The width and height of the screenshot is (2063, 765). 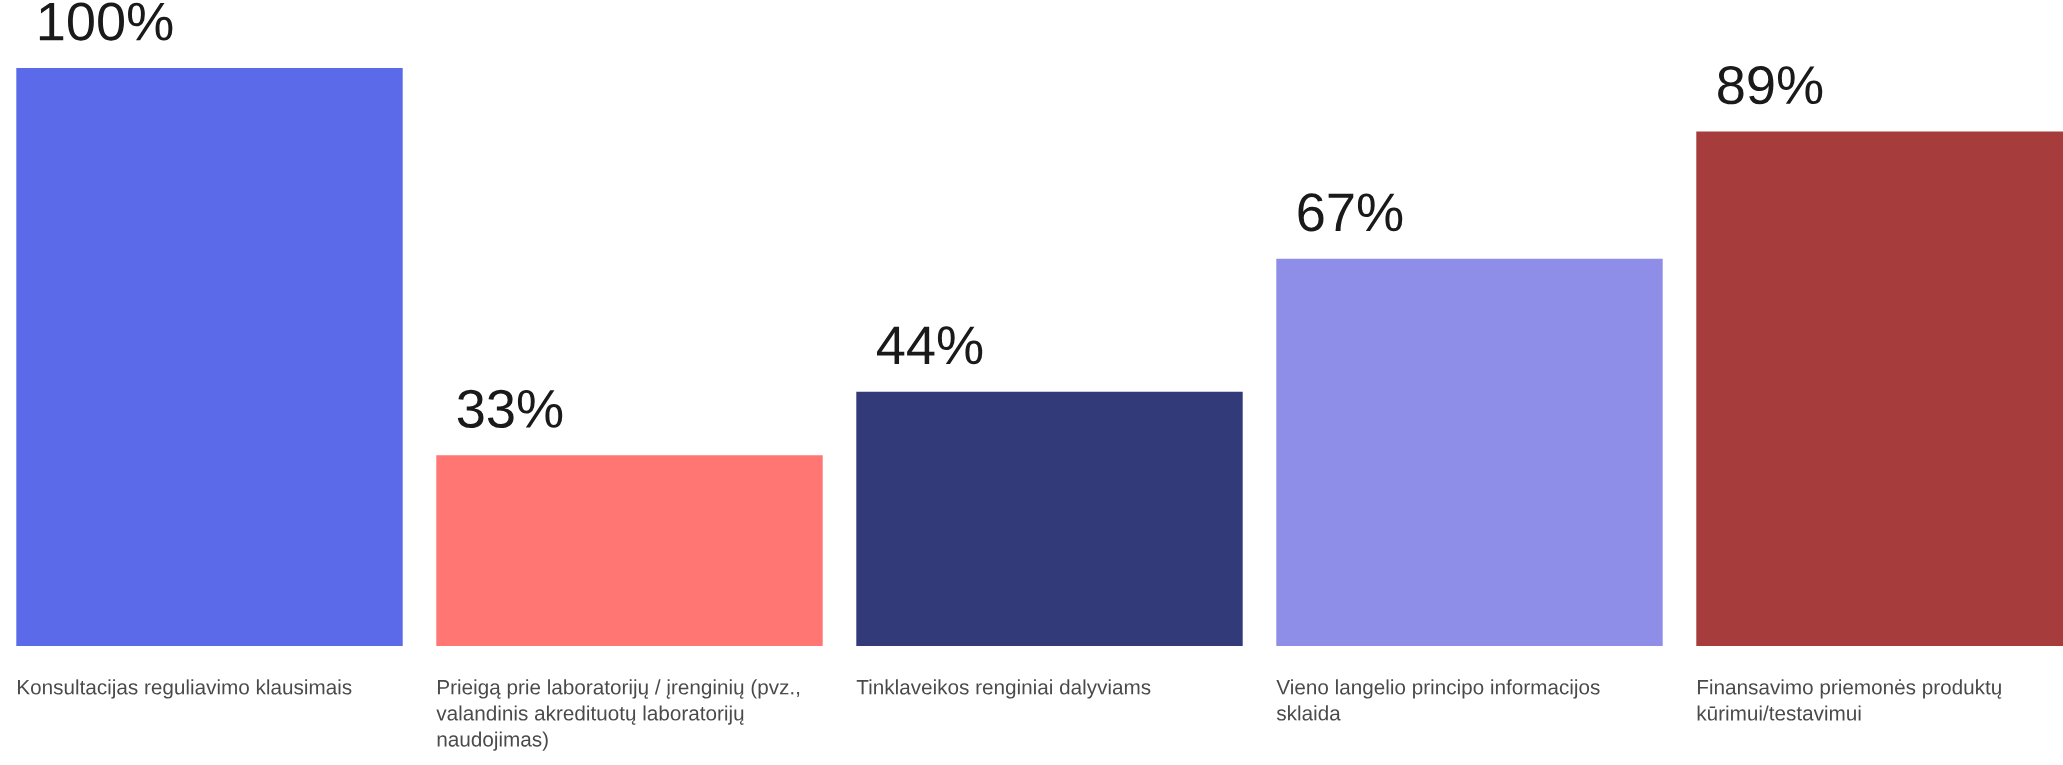 I want to click on data-label: 89%, so click(x=1770, y=85).